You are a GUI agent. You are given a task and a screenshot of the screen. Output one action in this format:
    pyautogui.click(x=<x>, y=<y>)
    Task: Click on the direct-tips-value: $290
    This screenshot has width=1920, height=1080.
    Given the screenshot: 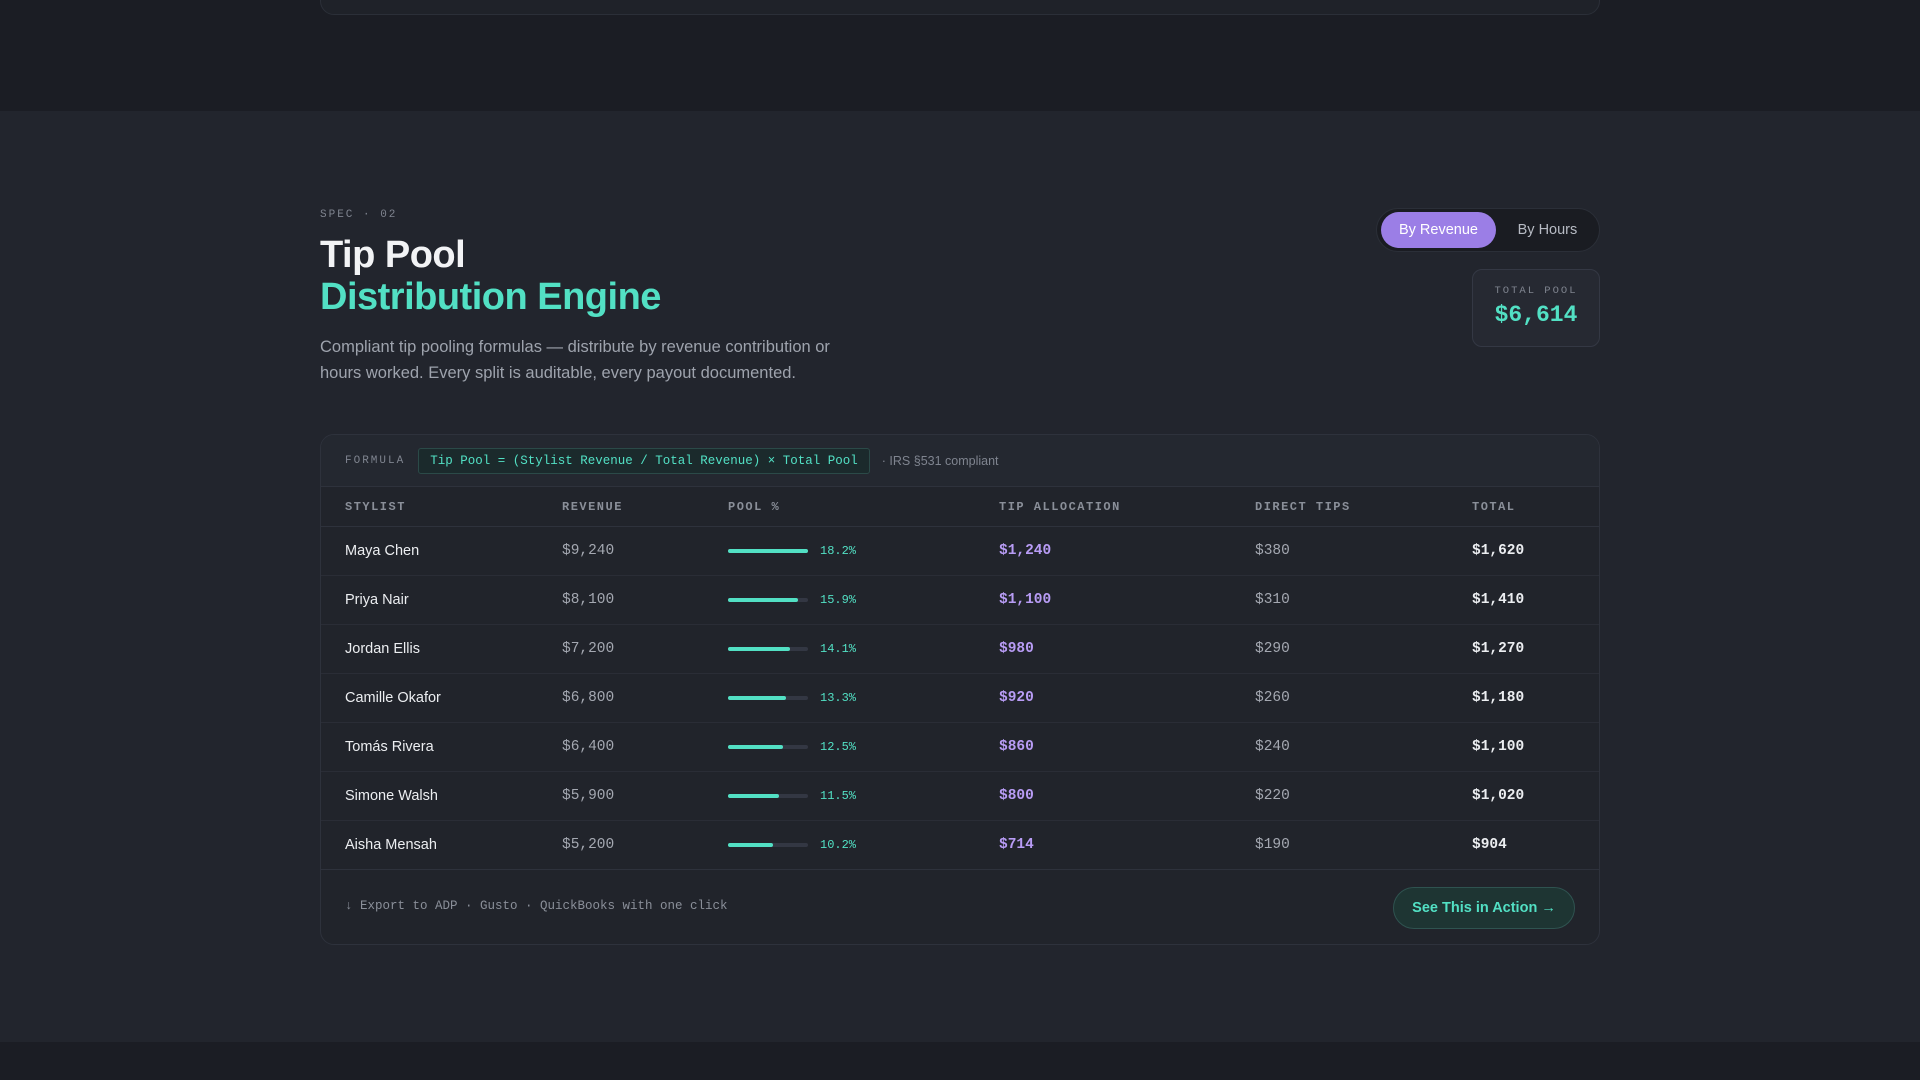 What is the action you would take?
    pyautogui.click(x=1272, y=649)
    